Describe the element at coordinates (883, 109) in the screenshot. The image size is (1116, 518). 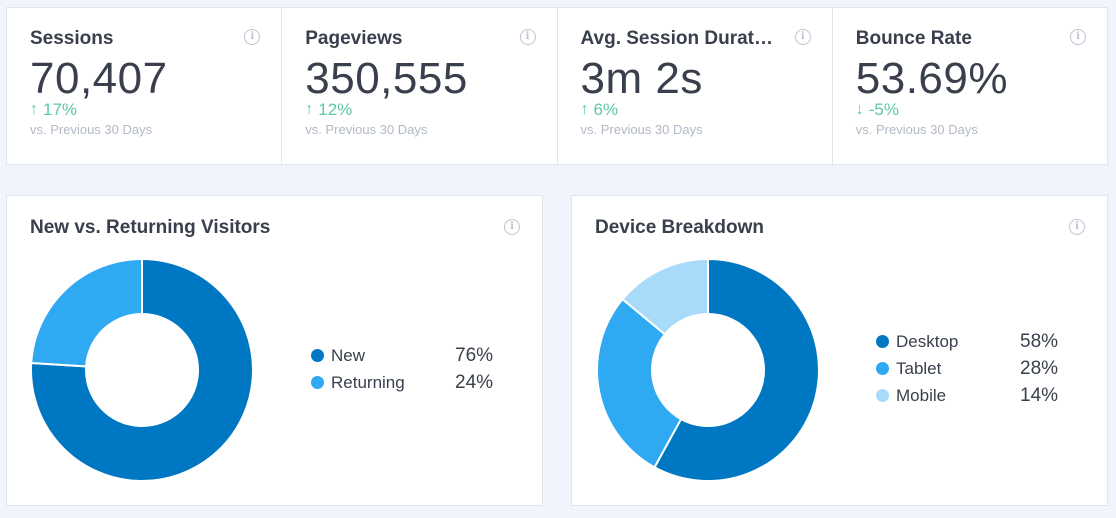
I see `stat-change-value: -5%` at that location.